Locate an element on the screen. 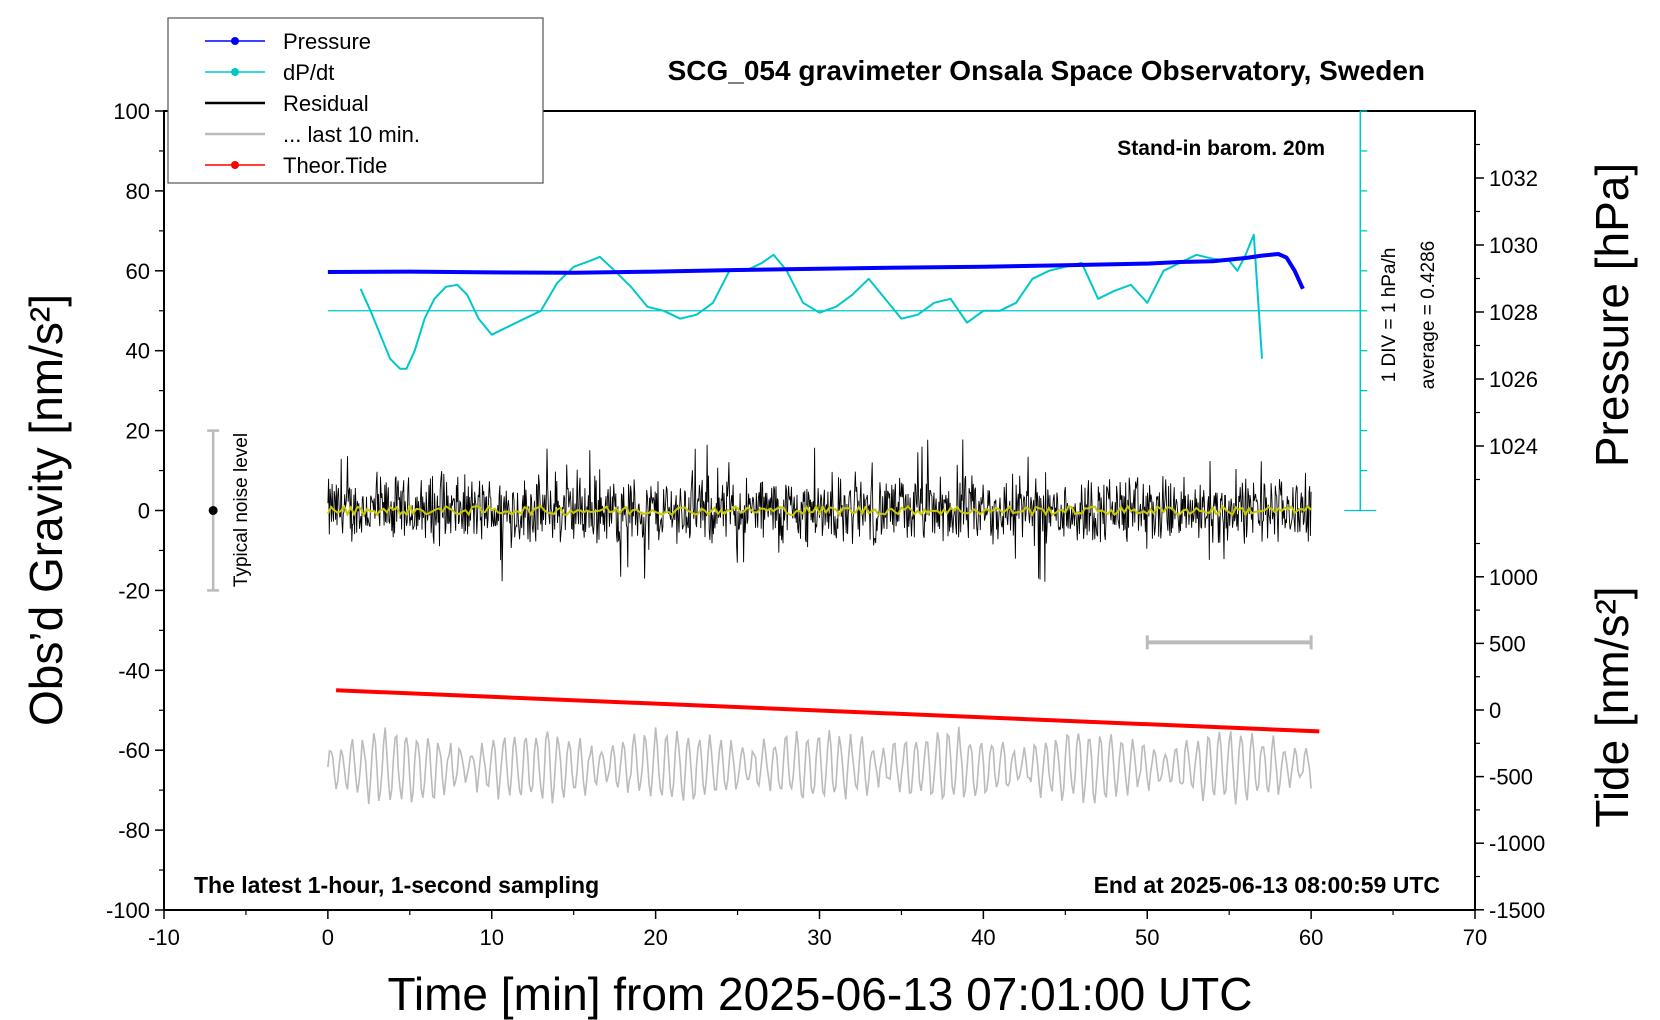 The image size is (1660, 1020). legend-label: dP/dt is located at coordinates (308, 72).